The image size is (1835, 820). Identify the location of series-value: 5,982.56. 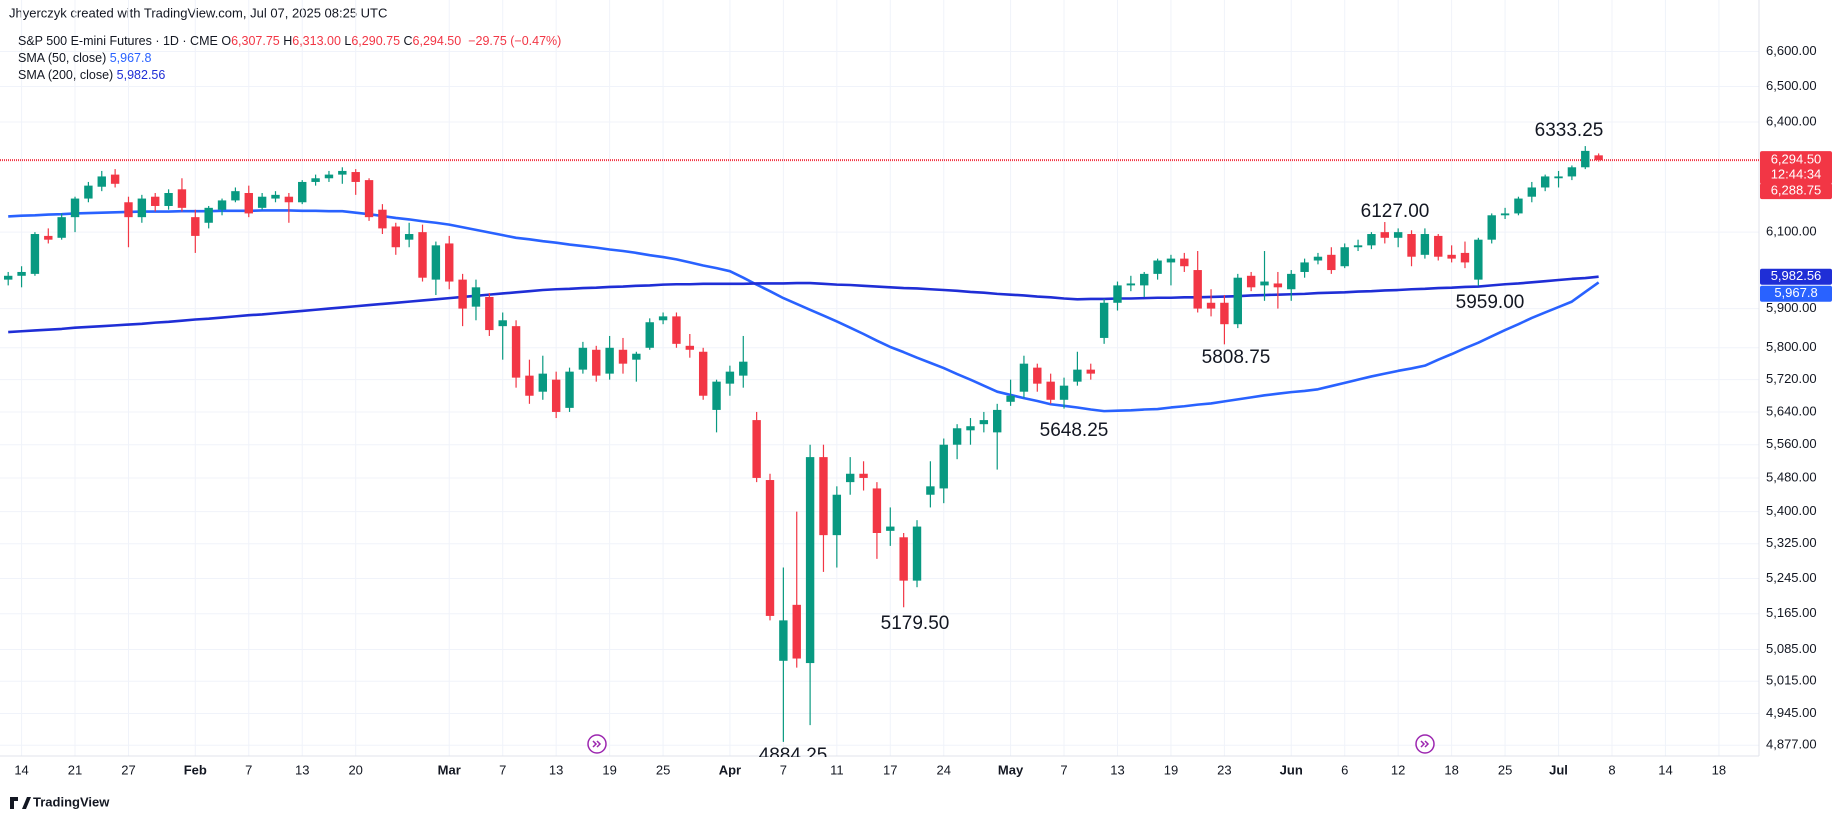
(141, 75).